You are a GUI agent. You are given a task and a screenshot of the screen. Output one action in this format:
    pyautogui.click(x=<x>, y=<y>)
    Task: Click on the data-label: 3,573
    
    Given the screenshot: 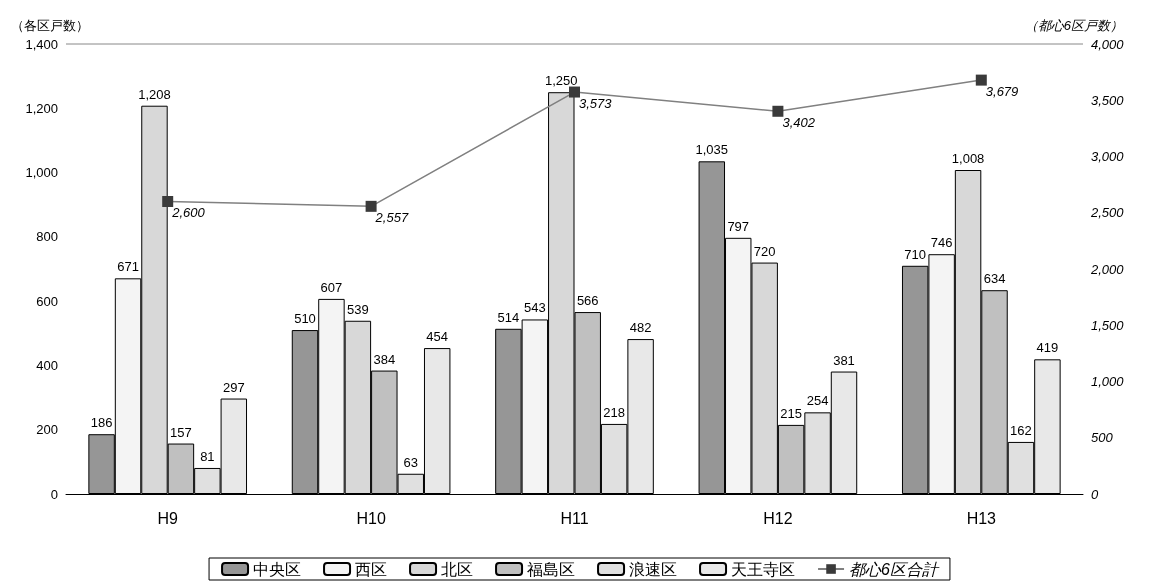 What is the action you would take?
    pyautogui.click(x=596, y=103)
    